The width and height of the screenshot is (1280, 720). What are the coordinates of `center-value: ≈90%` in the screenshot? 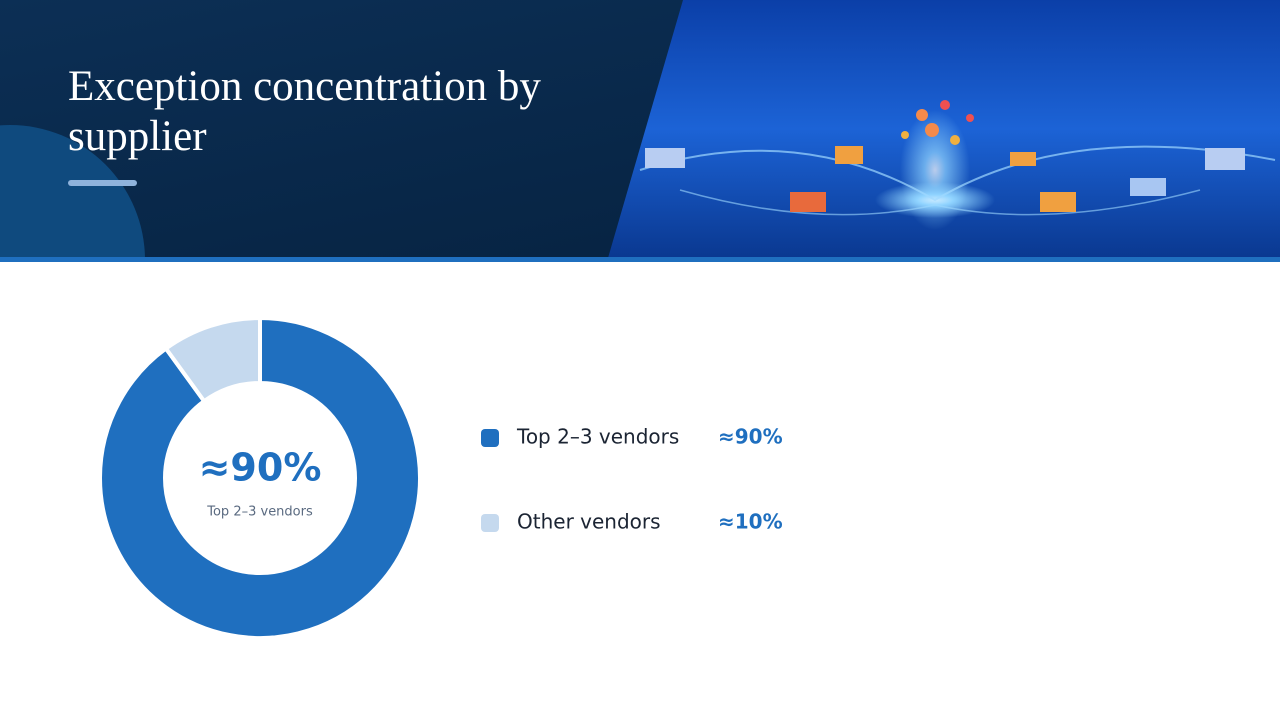 It's located at (260, 468).